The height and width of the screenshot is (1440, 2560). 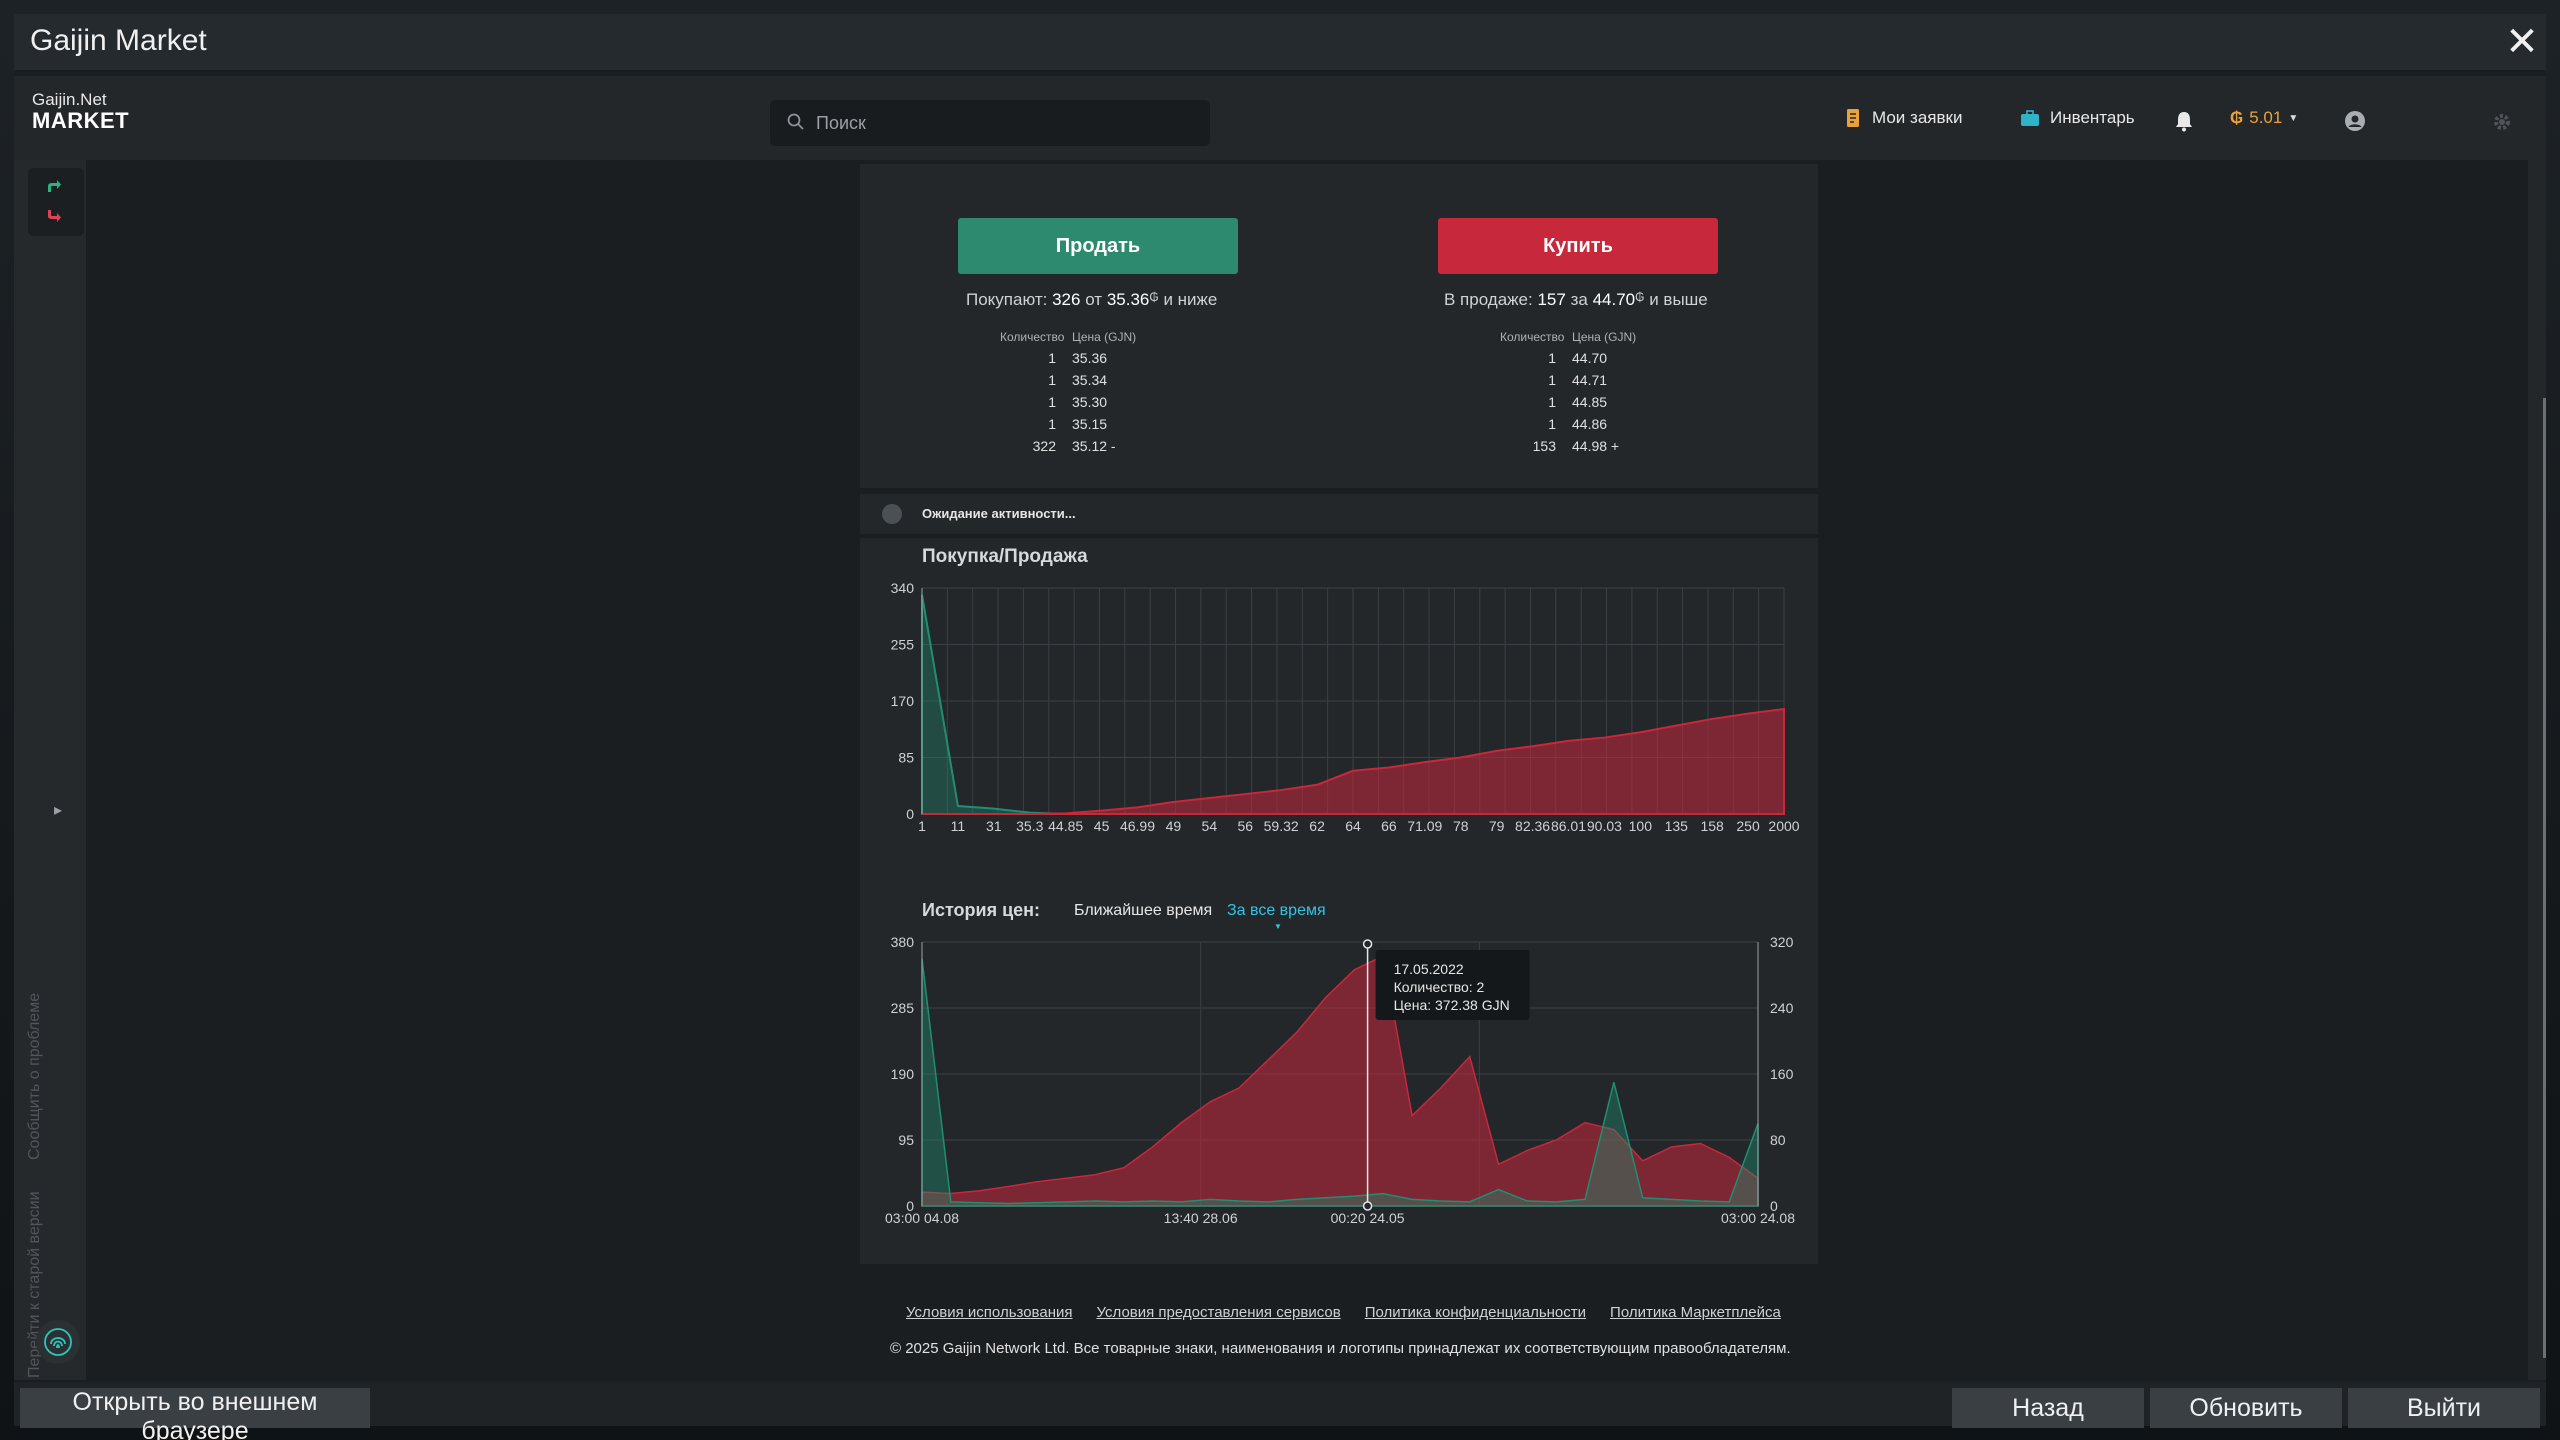 I want to click on balance-value: 5.01, so click(x=2266, y=117).